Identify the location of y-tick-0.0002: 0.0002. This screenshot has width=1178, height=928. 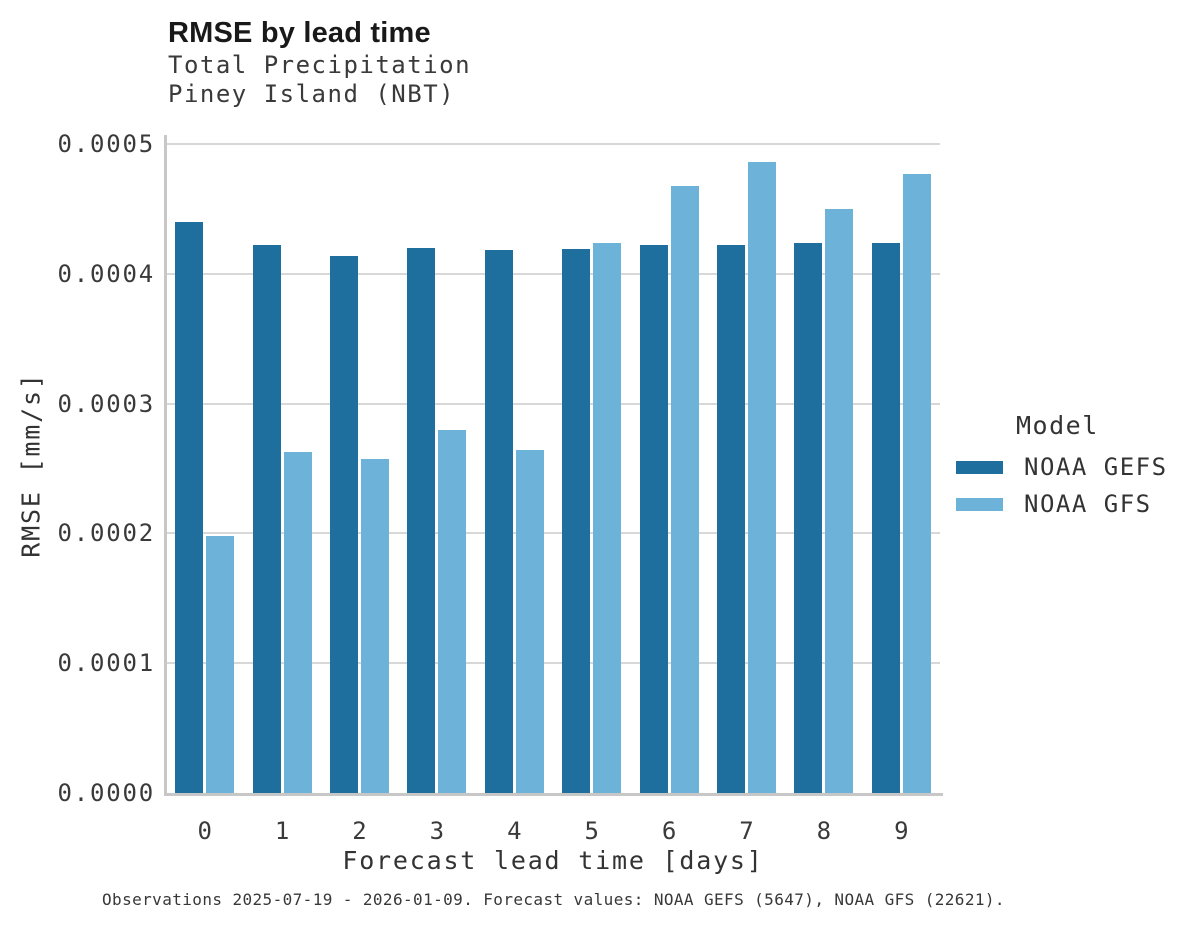
(106, 533).